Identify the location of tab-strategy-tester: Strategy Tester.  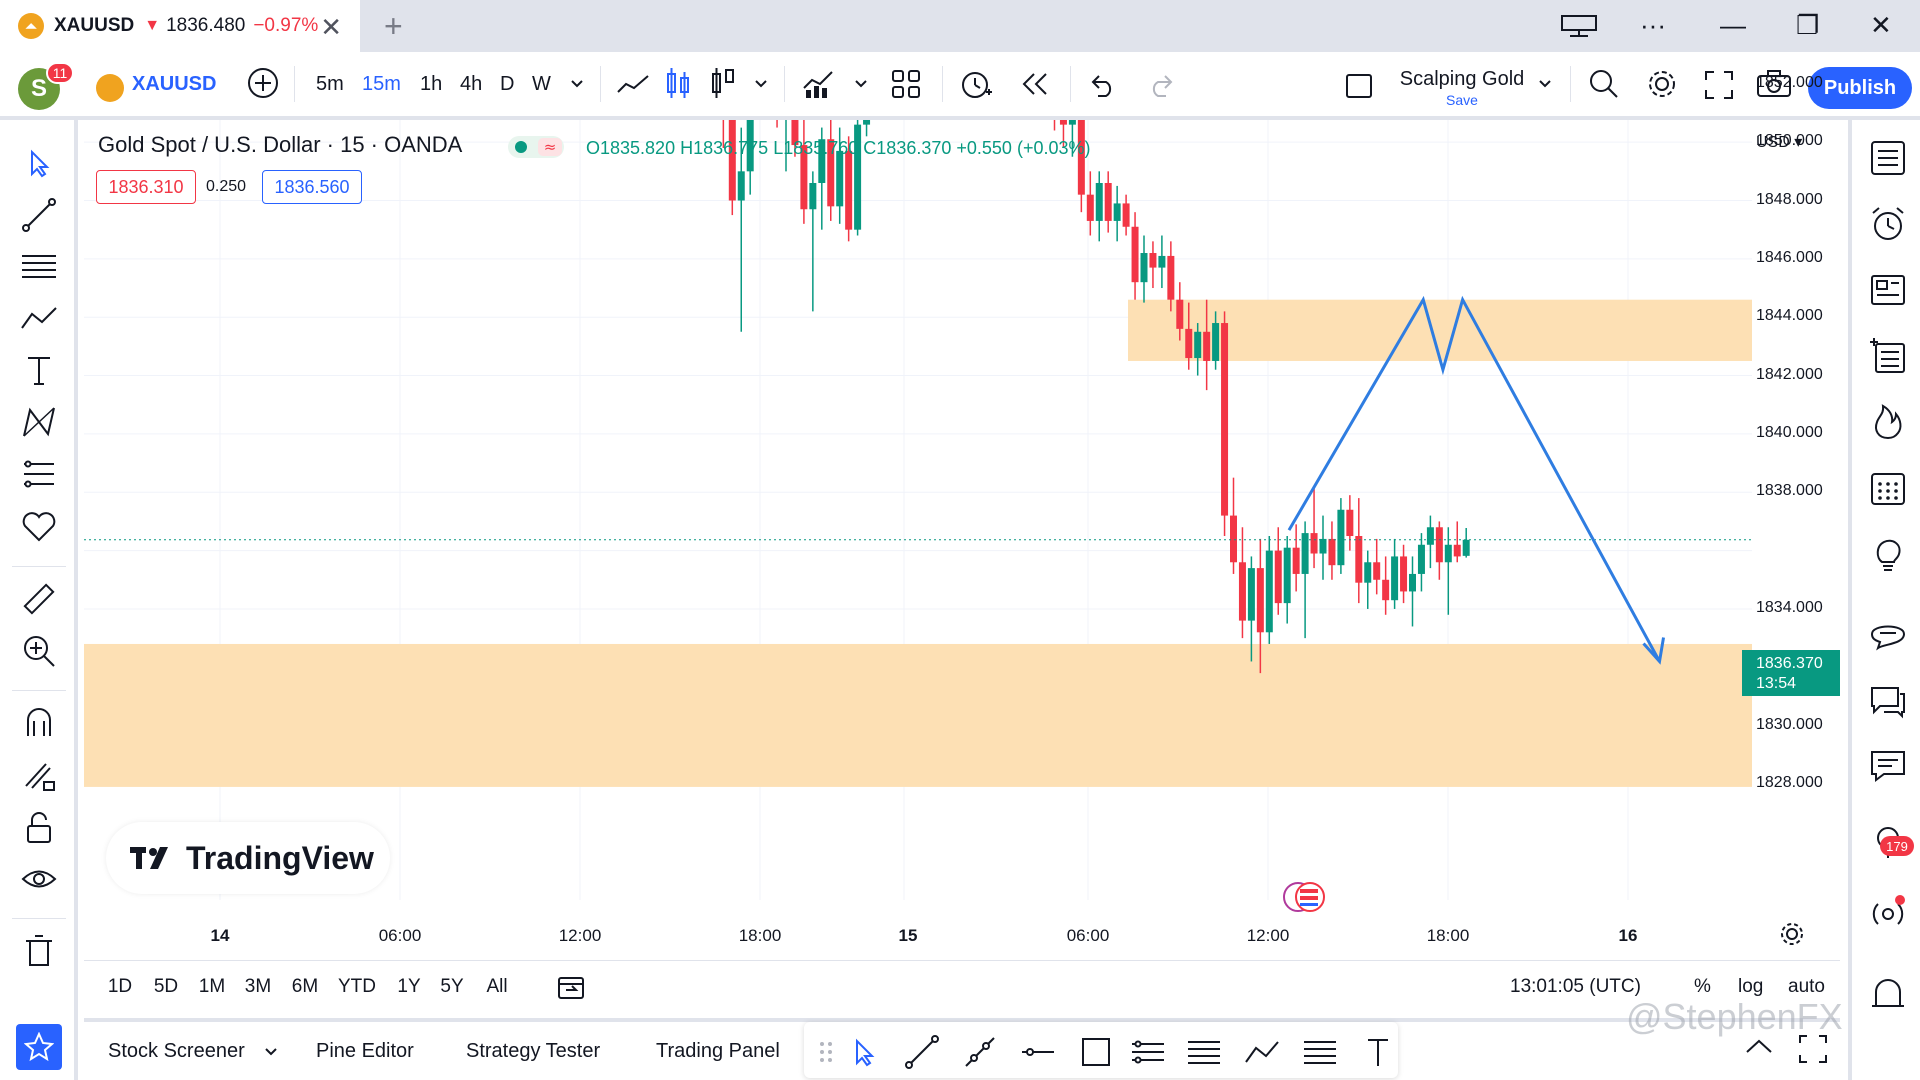
(533, 1051).